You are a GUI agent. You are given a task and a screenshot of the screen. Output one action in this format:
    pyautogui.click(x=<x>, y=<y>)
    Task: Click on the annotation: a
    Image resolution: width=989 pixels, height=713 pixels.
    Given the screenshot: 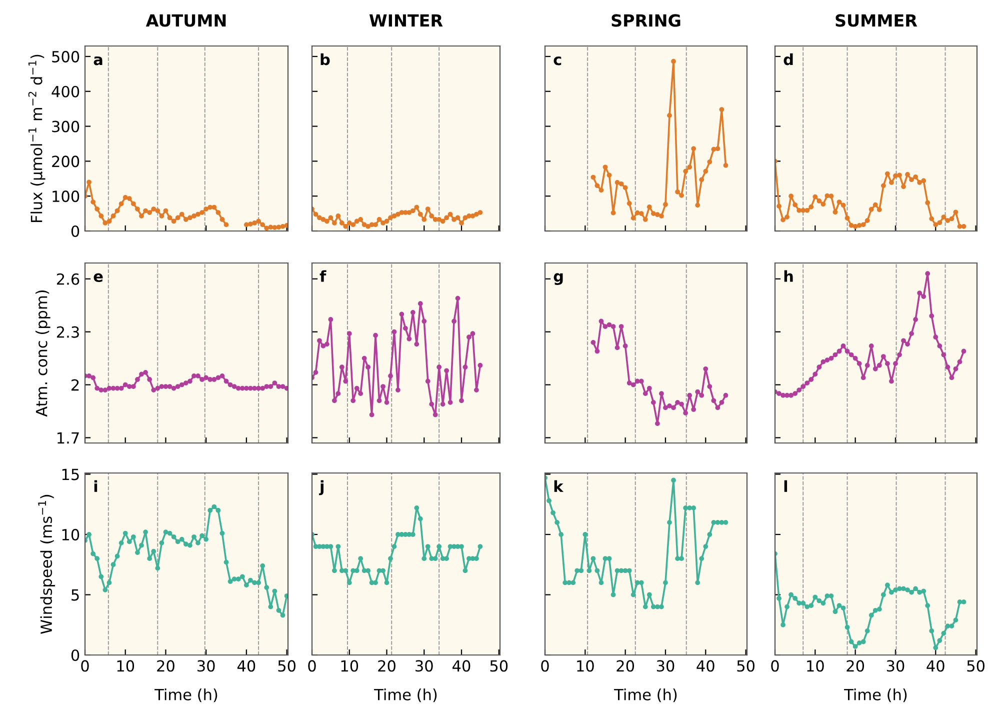 What is the action you would take?
    pyautogui.click(x=98, y=61)
    